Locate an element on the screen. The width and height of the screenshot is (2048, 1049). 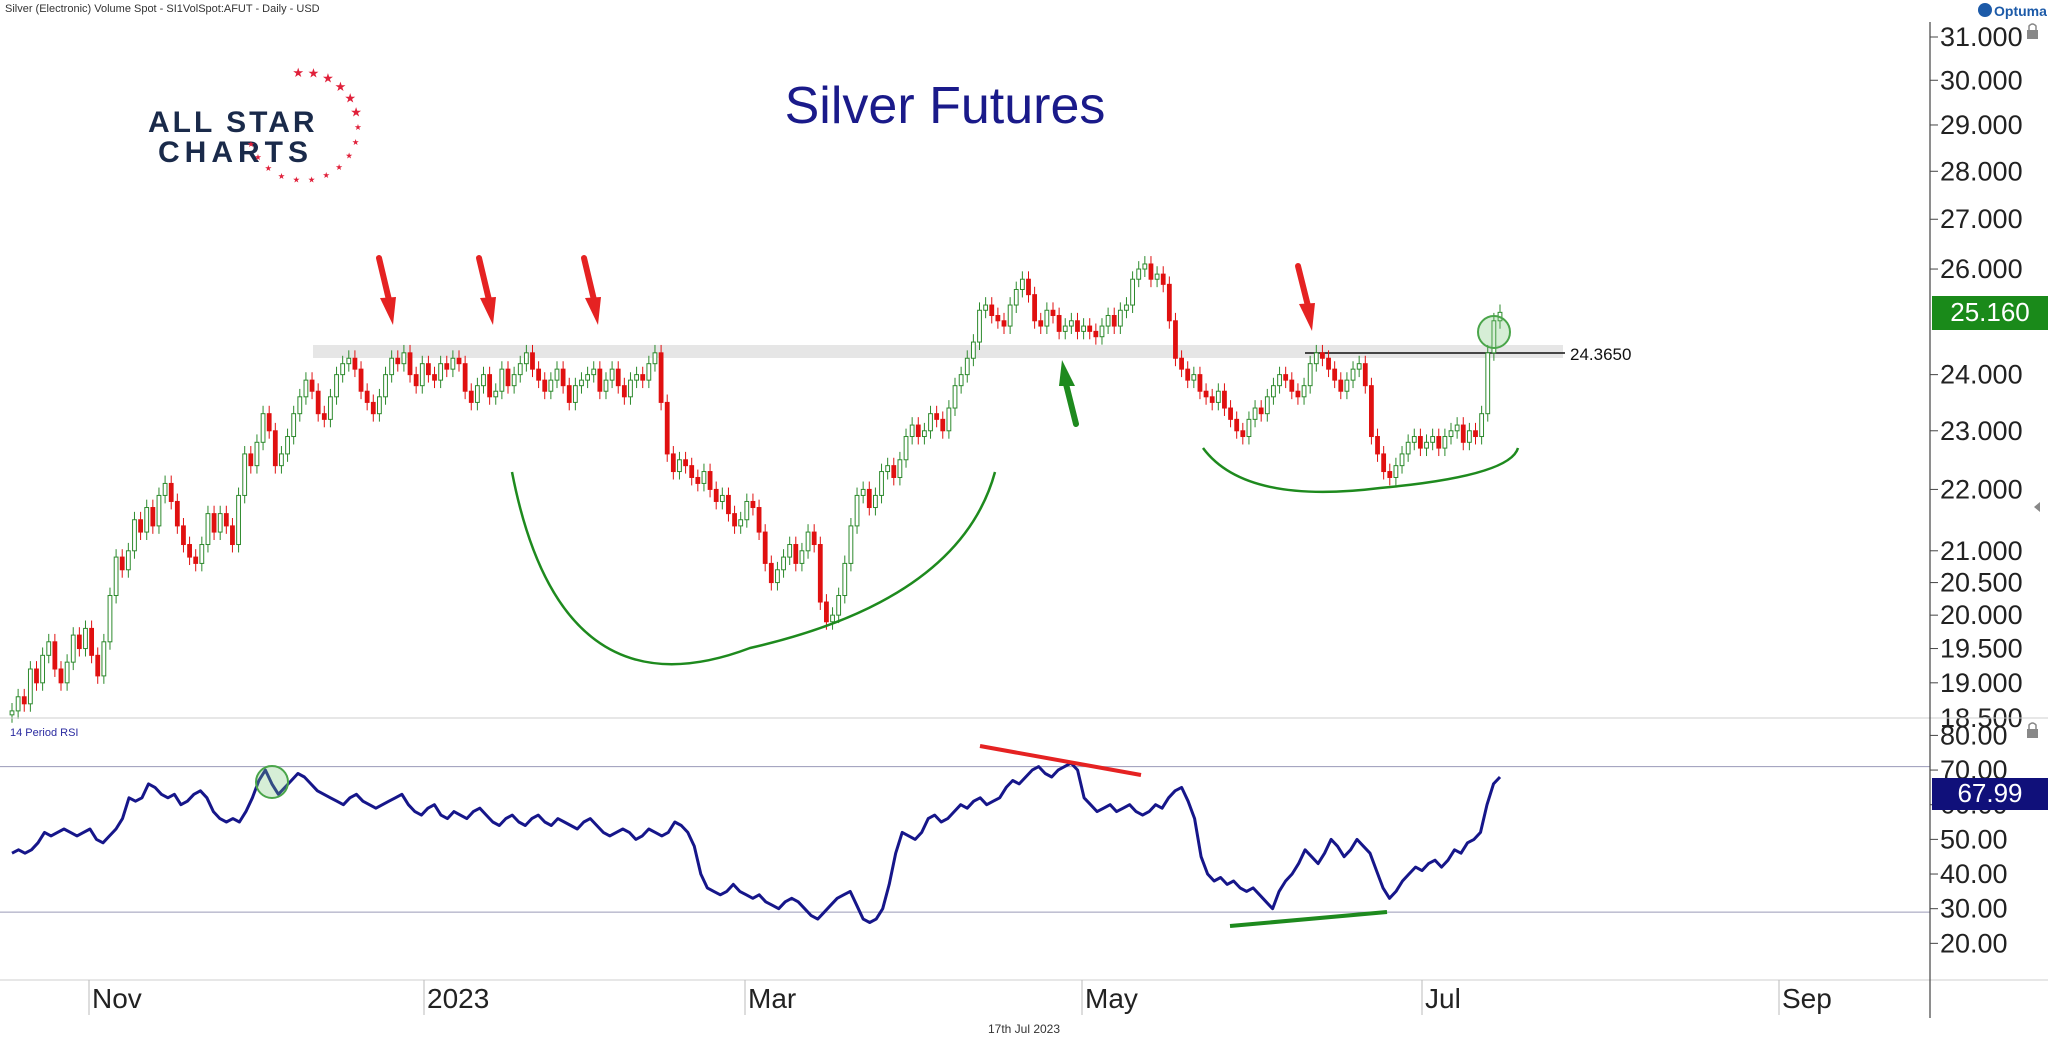
rsi-tick-label: 80.00 is located at coordinates (1974, 735).